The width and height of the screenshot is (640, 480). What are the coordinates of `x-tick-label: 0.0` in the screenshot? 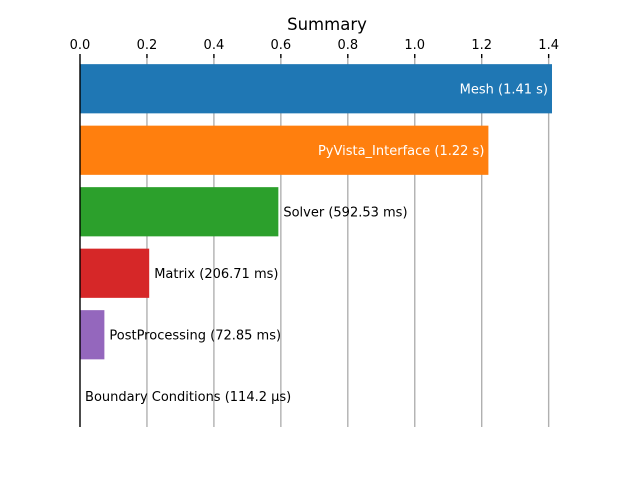 It's located at (80, 45).